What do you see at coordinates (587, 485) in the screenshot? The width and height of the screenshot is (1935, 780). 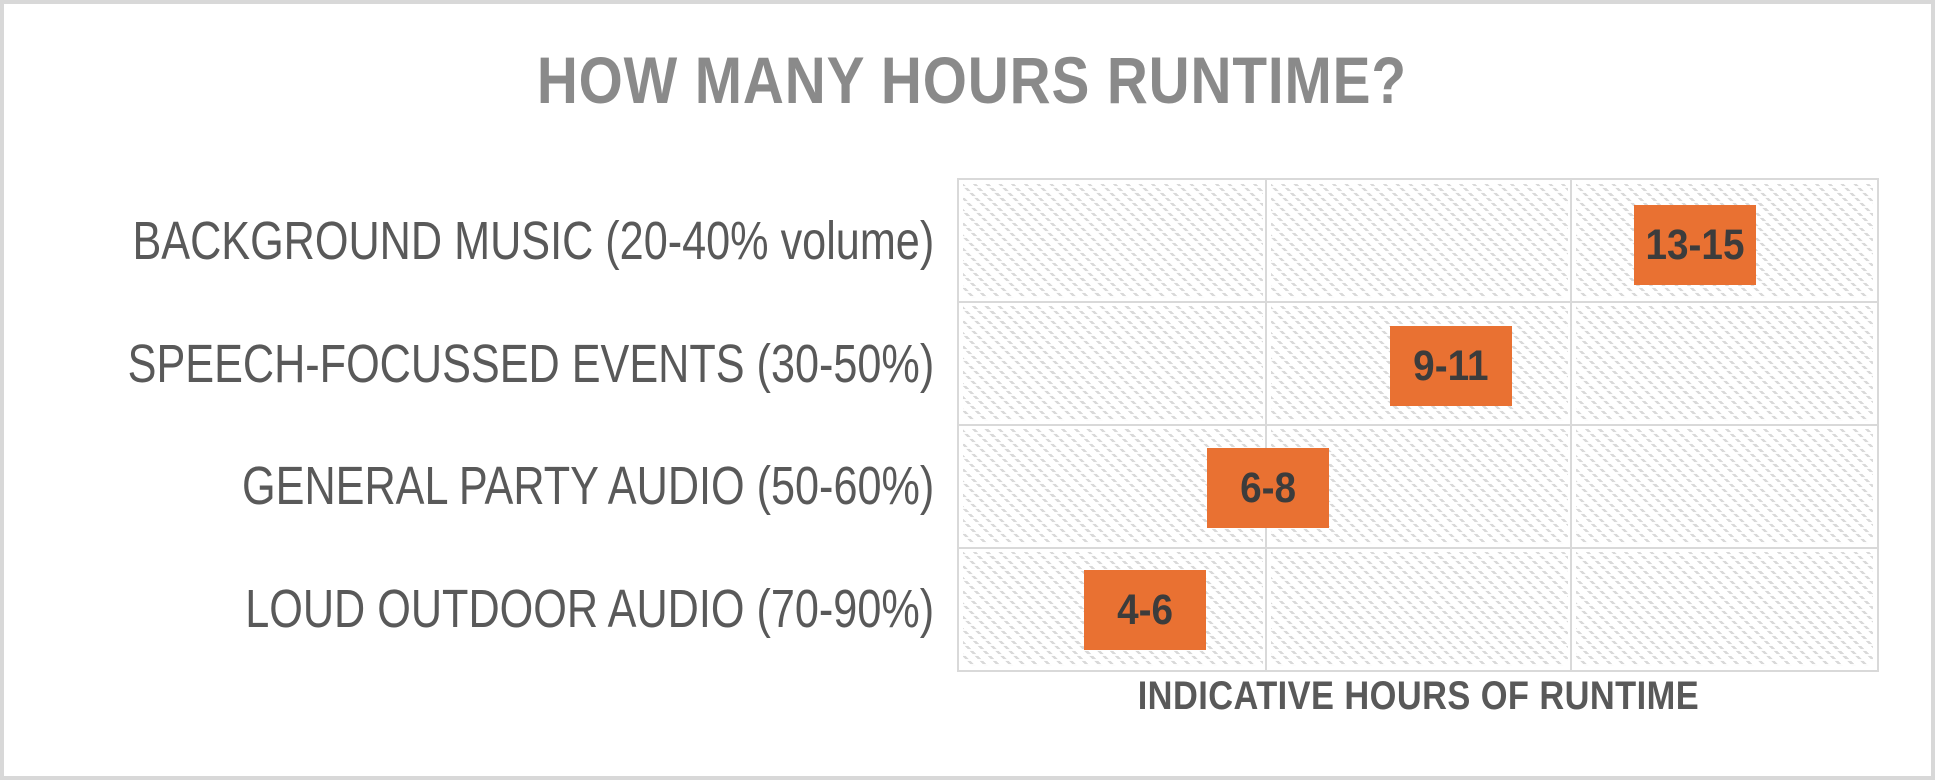 I see `category-label-general-party: GENERAL PARTY AUDIO (50-60%)` at bounding box center [587, 485].